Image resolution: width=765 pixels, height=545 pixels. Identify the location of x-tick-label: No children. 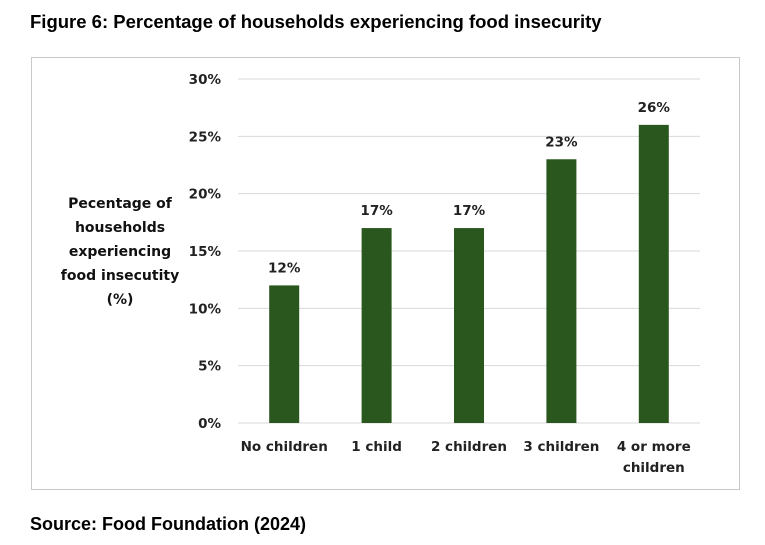
(284, 447).